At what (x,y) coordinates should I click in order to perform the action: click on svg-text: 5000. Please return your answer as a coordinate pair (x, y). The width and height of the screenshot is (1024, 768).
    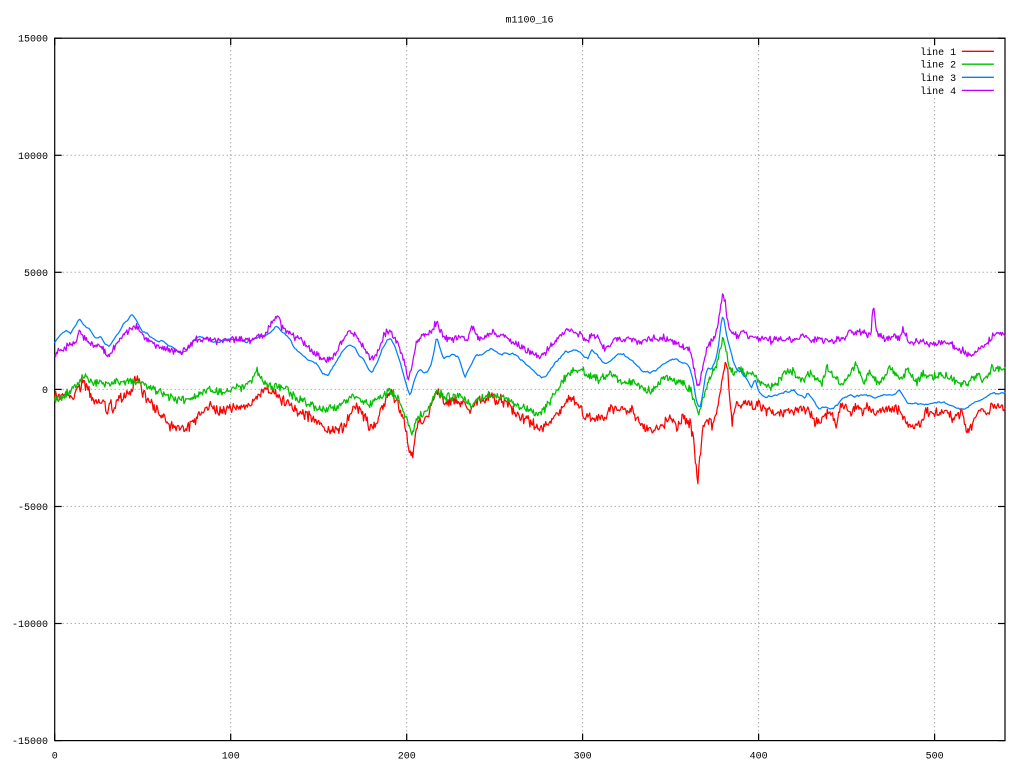
    Looking at the image, I should click on (36, 274).